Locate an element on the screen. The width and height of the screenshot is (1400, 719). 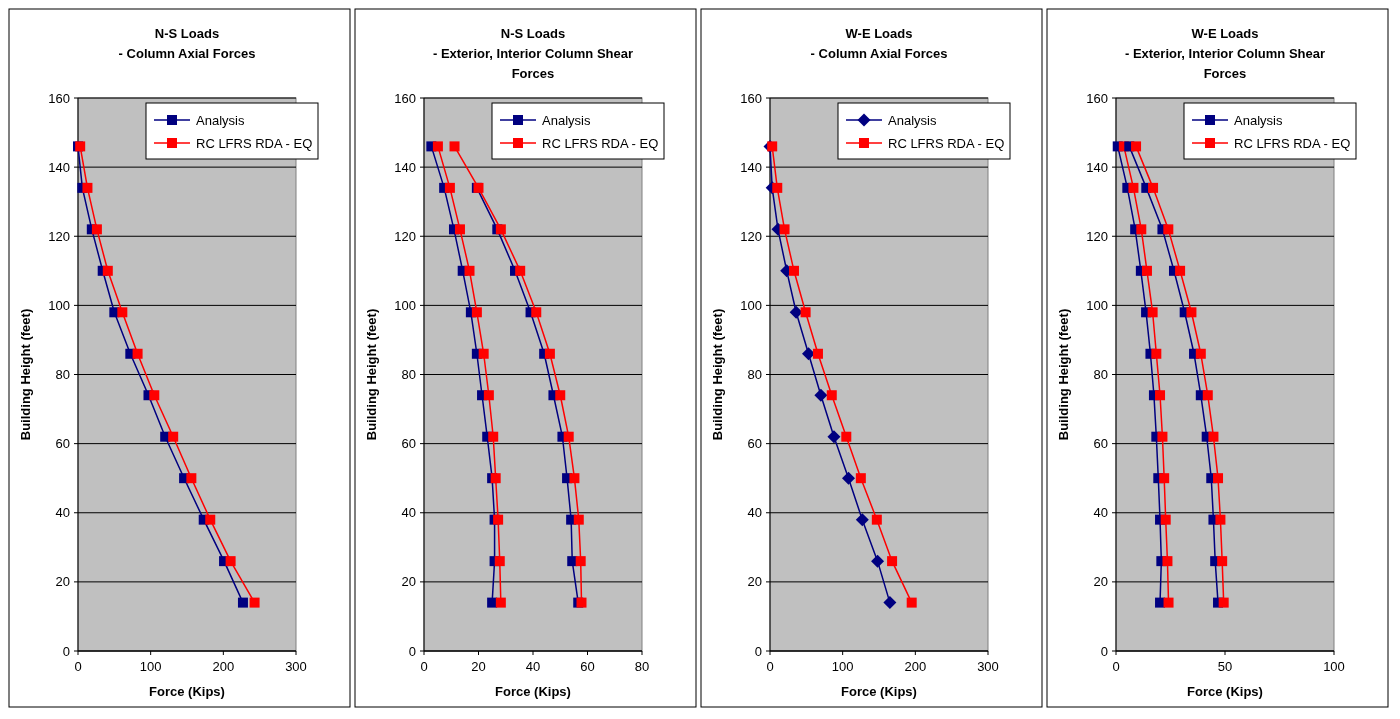
x-tick-label: 40 is located at coordinates (533, 666).